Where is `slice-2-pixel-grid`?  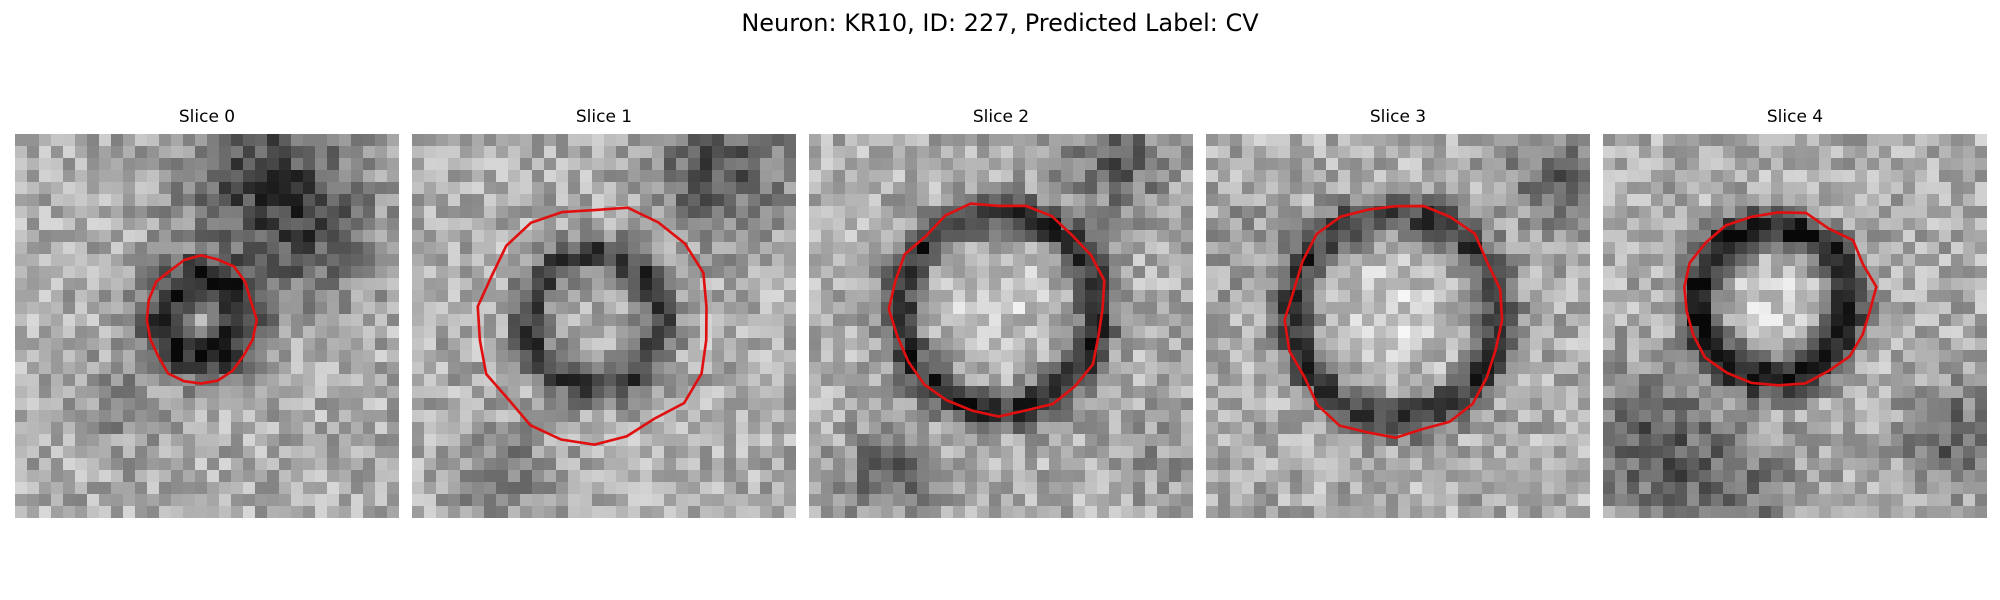
slice-2-pixel-grid is located at coordinates (1001, 326).